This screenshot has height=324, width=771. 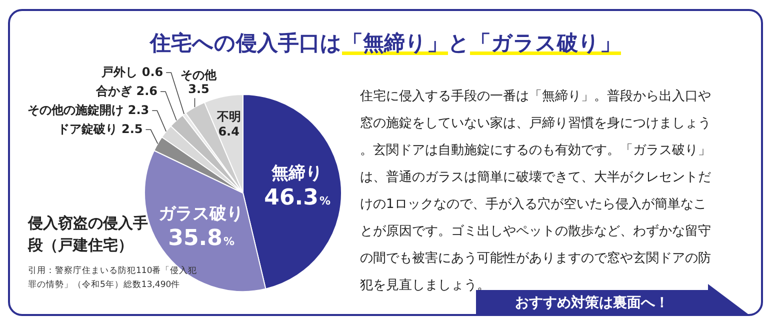 I want to click on data-label: 3.5, so click(x=199, y=89).